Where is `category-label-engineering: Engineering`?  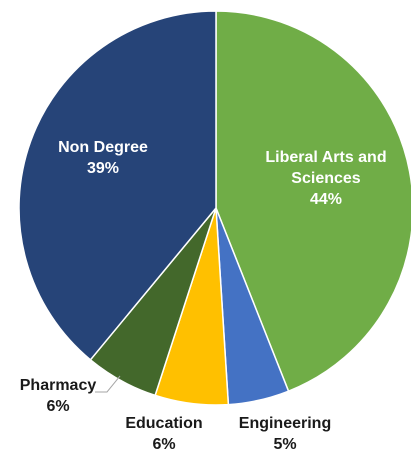 category-label-engineering: Engineering is located at coordinates (285, 423).